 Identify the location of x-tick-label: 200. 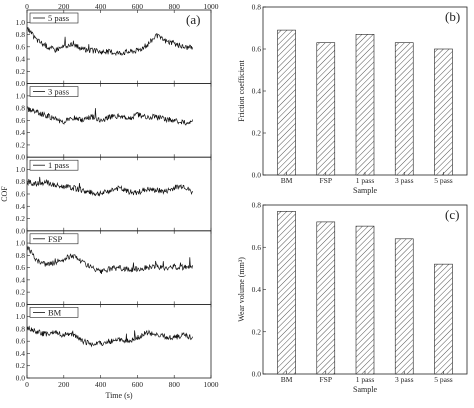
(64, 384).